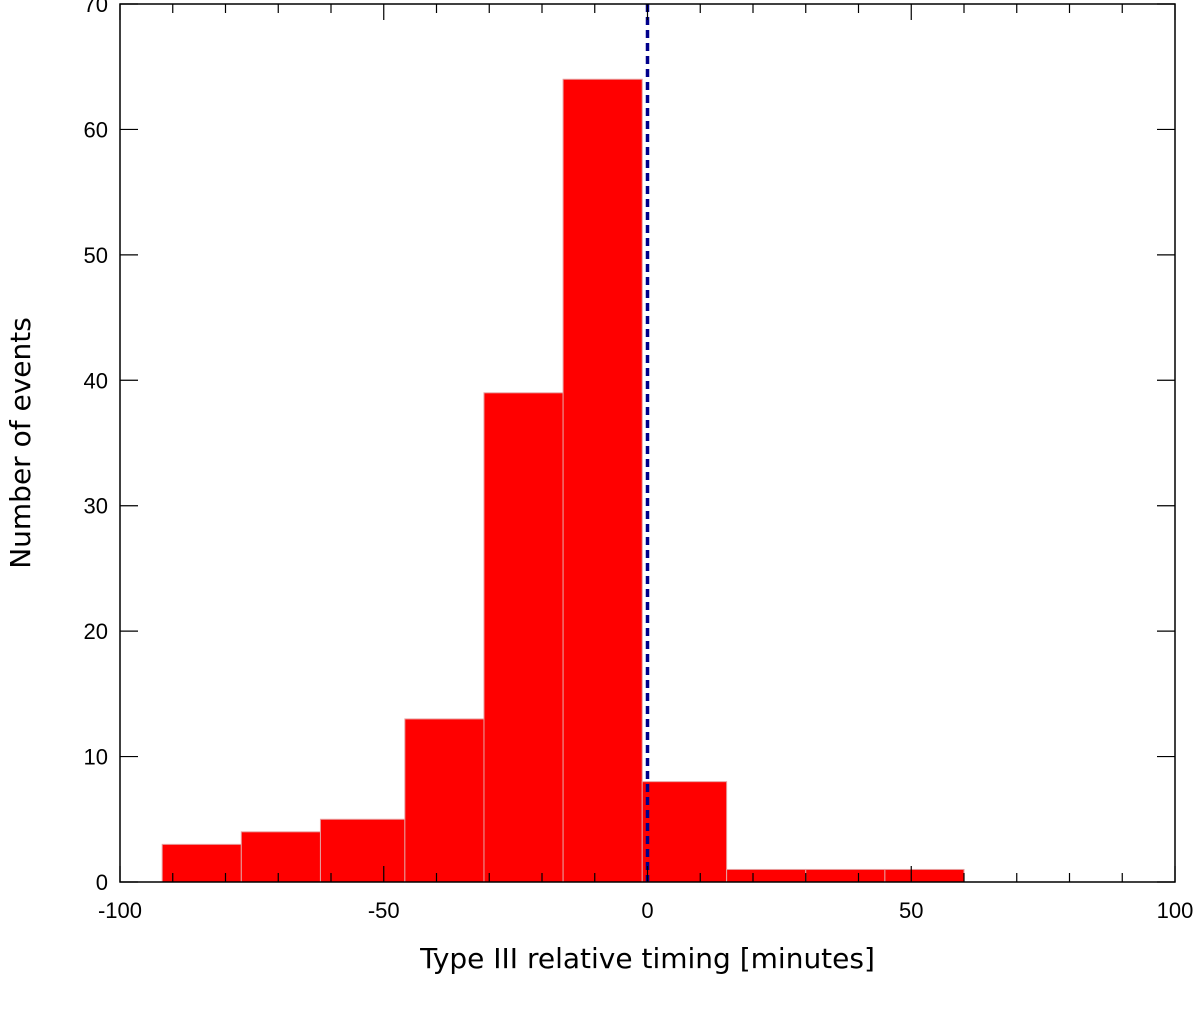  What do you see at coordinates (911, 910) in the screenshot?
I see `x-tick-label: 50` at bounding box center [911, 910].